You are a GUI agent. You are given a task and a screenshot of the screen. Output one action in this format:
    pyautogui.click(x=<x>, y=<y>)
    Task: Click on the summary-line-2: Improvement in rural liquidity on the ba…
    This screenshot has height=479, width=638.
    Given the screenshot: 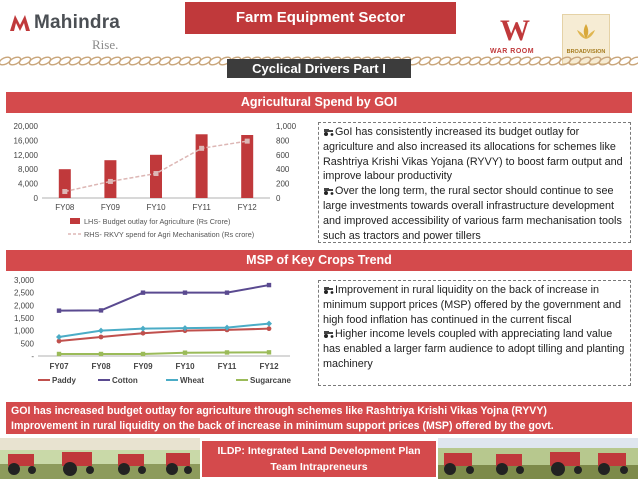 What is the action you would take?
    pyautogui.click(x=282, y=426)
    